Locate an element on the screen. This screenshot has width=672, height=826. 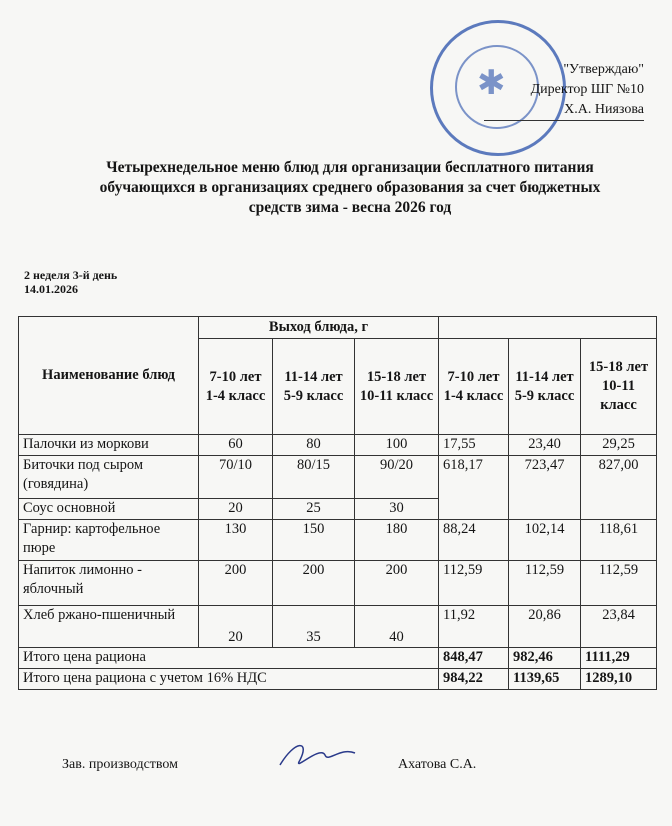
total-value: 982,46 is located at coordinates (544, 658).